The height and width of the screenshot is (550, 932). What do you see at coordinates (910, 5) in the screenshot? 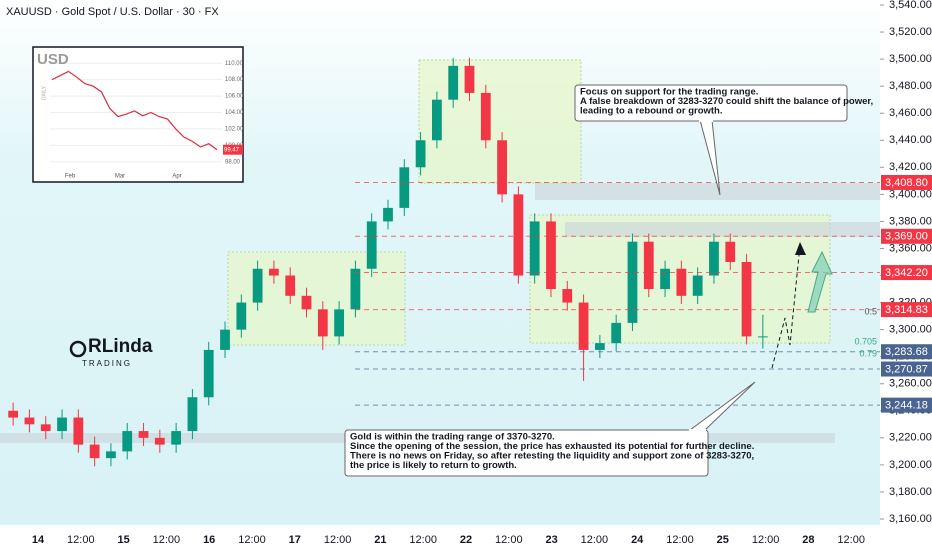
I see `y-tick-label: 3,540.00` at bounding box center [910, 5].